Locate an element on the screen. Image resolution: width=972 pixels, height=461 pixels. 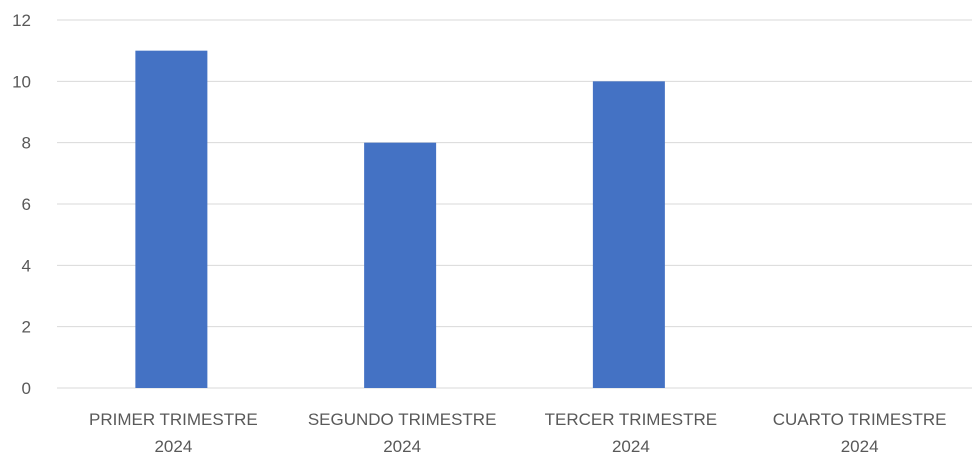
y-tick-label: 0 is located at coordinates (26, 388).